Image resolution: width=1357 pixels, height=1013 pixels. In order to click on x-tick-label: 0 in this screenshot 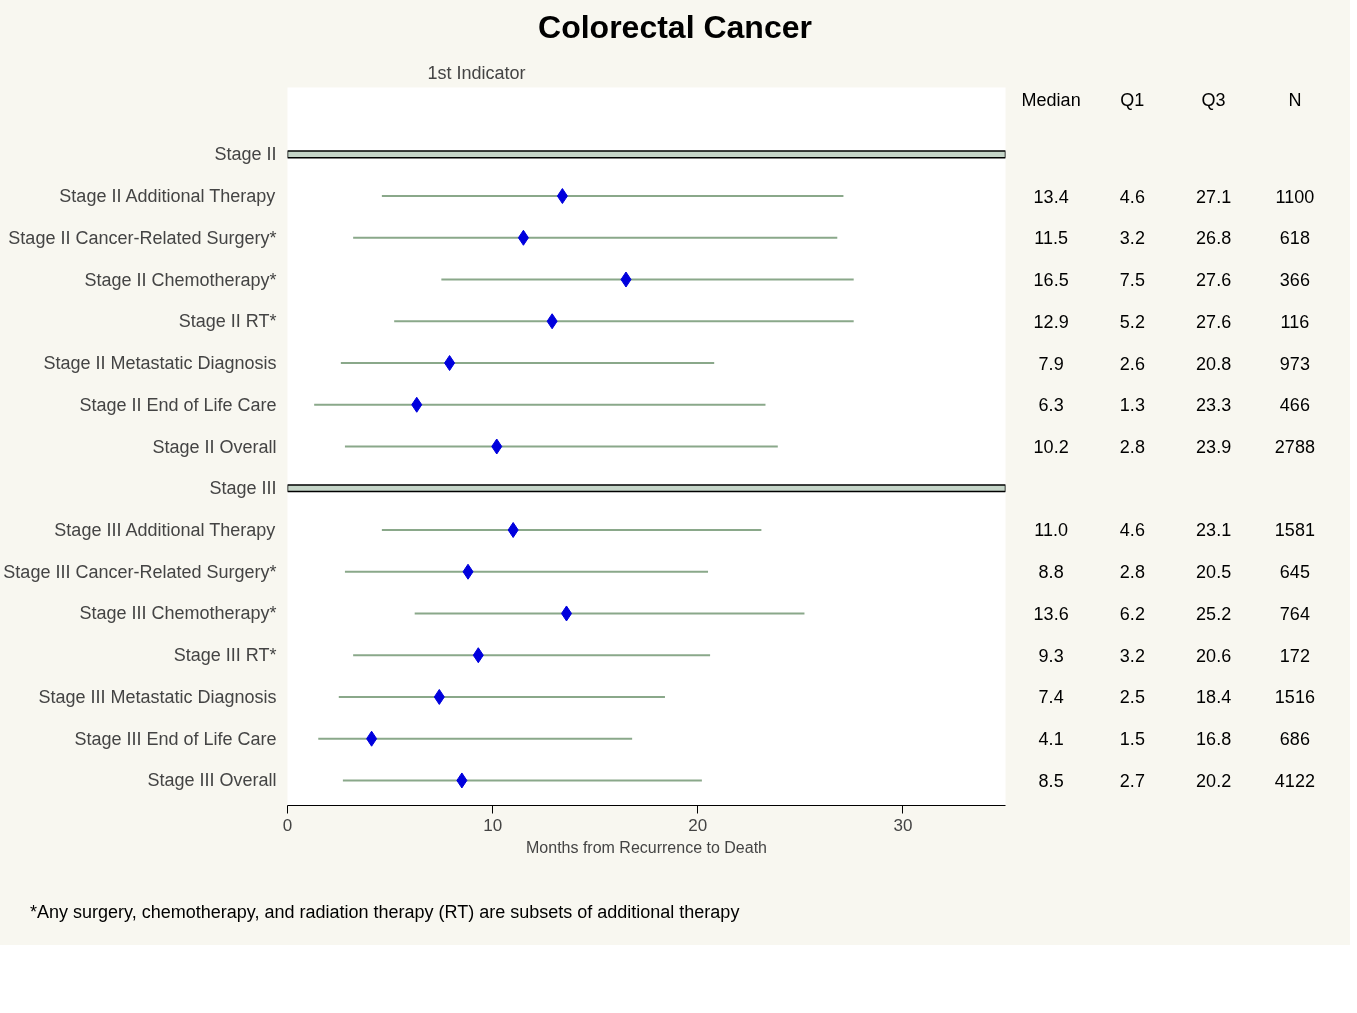, I will do `click(287, 825)`.